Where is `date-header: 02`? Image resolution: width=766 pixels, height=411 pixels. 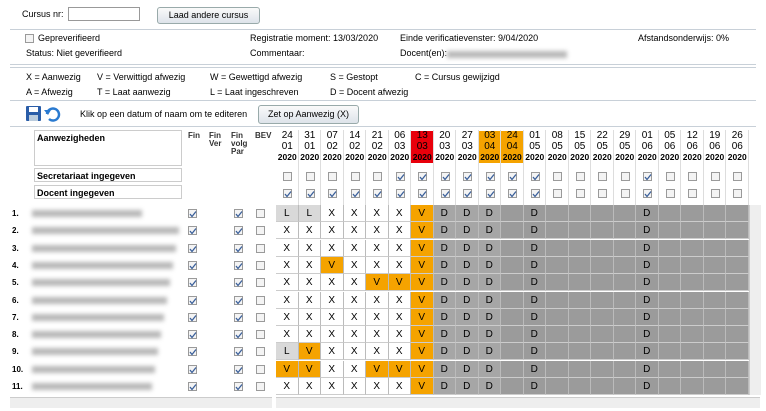 date-header: 02 is located at coordinates (377, 146).